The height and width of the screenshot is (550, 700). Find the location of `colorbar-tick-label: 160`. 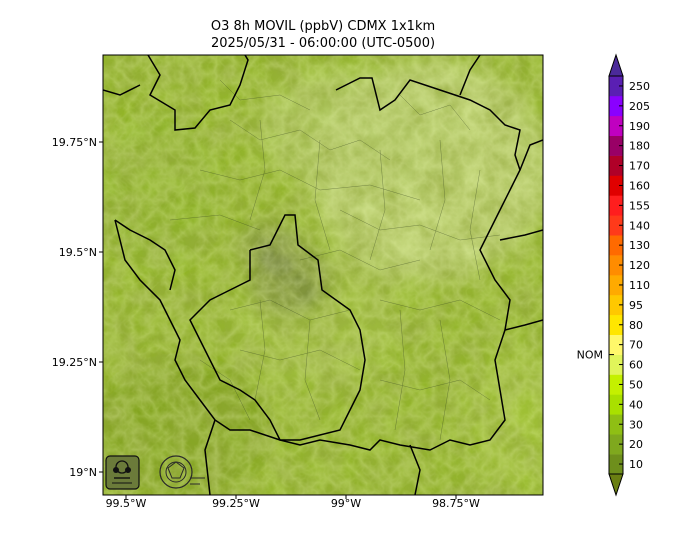

colorbar-tick-label: 160 is located at coordinates (639, 185).